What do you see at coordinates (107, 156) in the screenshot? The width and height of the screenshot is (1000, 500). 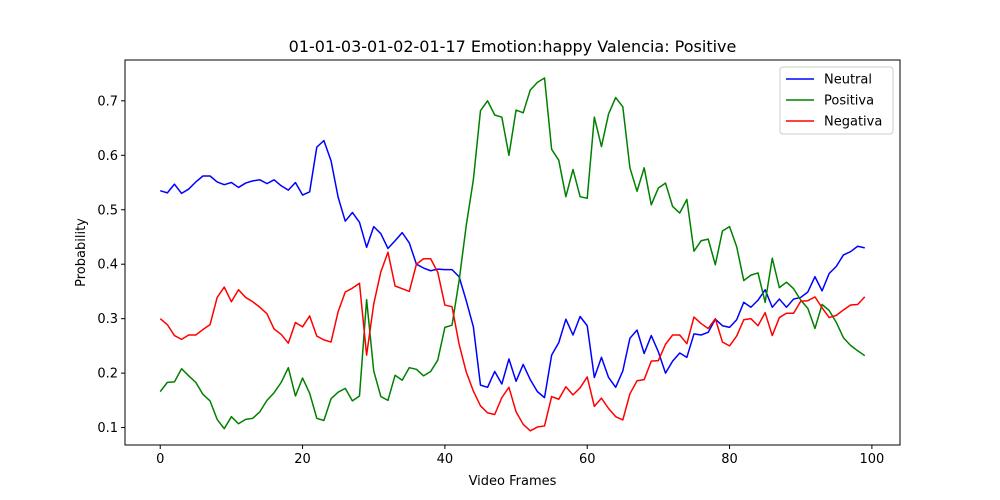 I see `y-tick-label: 0.6` at bounding box center [107, 156].